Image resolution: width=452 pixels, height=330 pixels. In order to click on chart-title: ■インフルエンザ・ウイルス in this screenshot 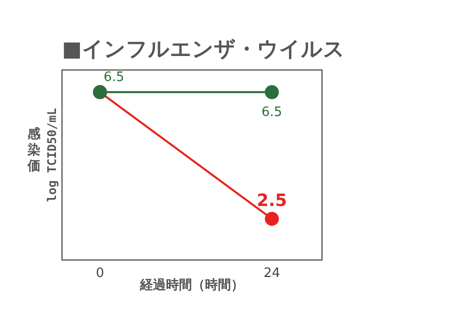, I will do `click(203, 49)`.